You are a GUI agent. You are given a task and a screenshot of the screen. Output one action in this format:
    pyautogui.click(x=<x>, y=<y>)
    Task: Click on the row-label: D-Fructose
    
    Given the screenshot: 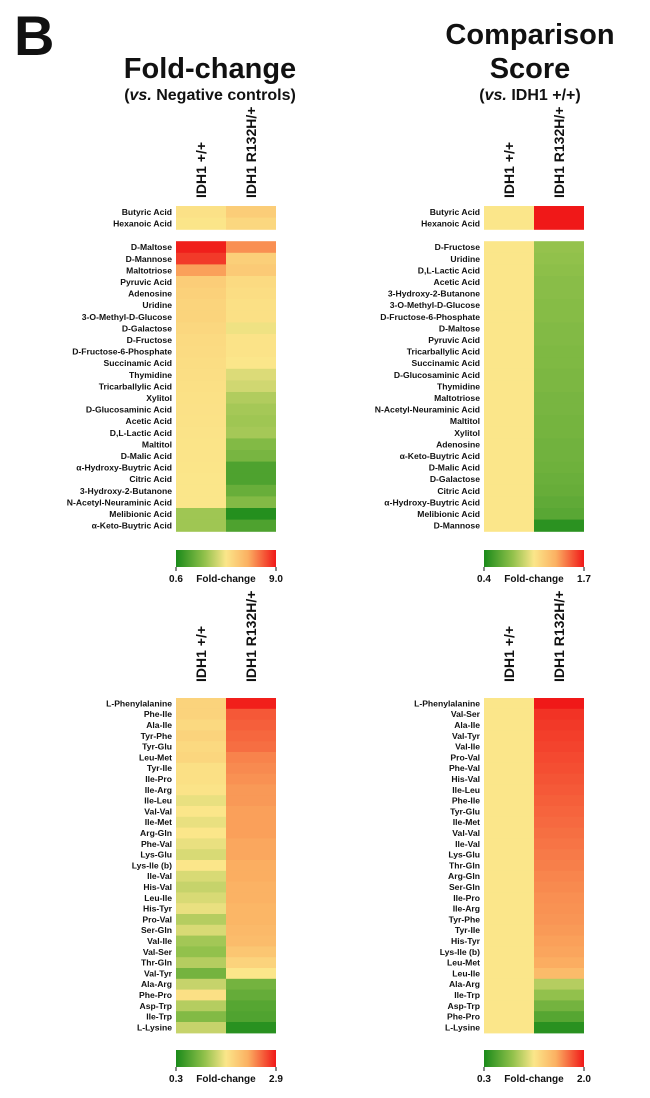 What is the action you would take?
    pyautogui.click(x=150, y=340)
    